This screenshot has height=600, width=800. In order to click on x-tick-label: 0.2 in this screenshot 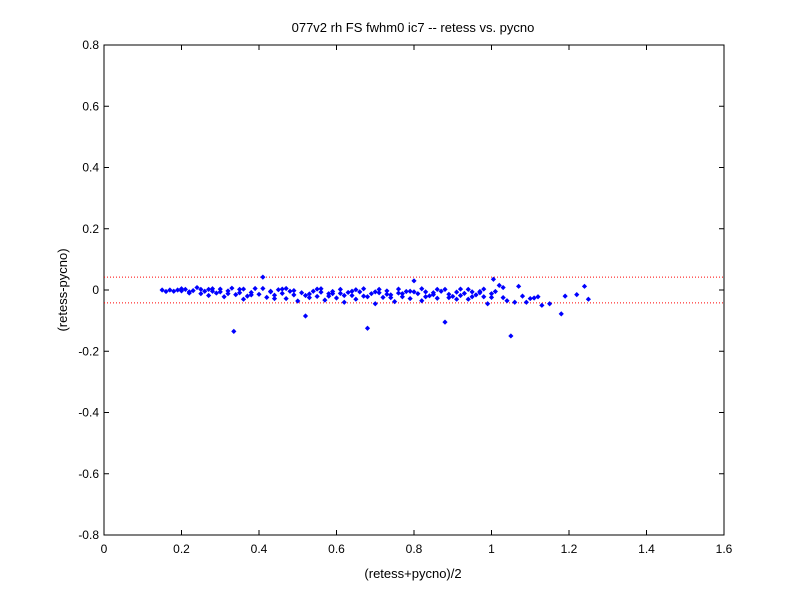, I will do `click(181, 549)`.